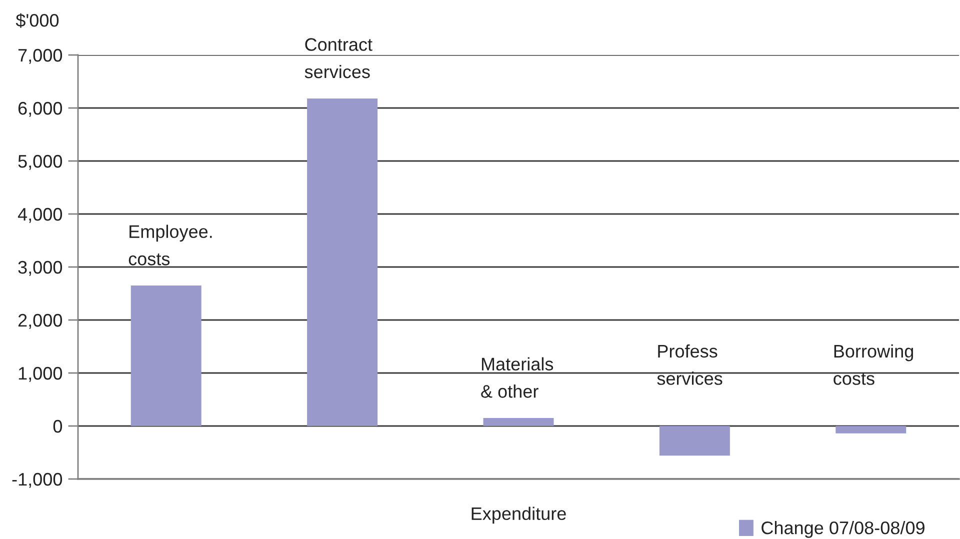 This screenshot has height=539, width=960. What do you see at coordinates (170, 245) in the screenshot?
I see `x-tick-label: Employee. costs` at bounding box center [170, 245].